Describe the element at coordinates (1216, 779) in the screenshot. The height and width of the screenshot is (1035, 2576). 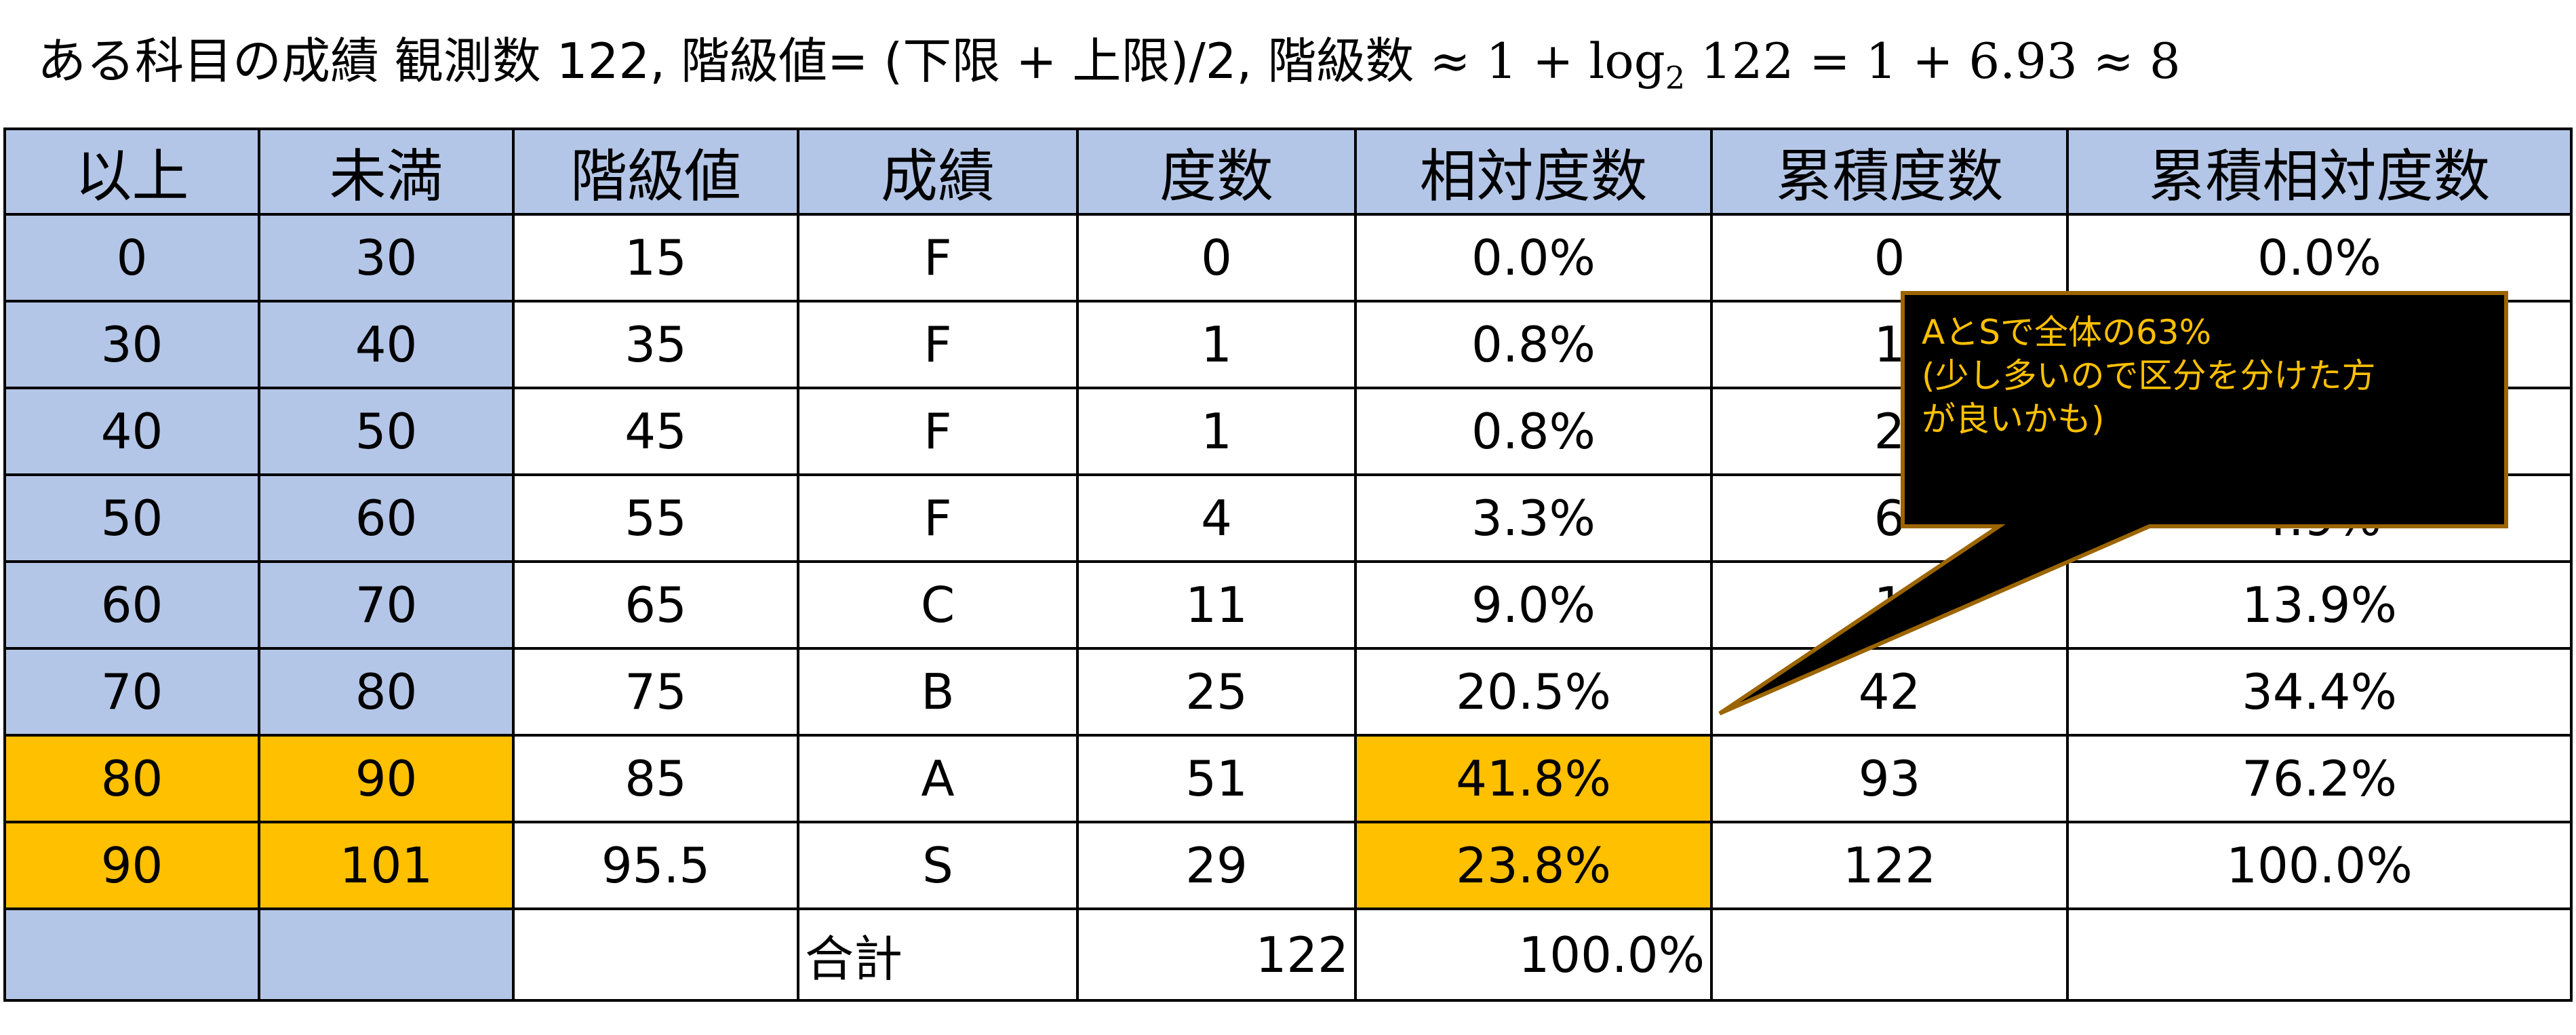
I see `cell-frequency: 51` at that location.